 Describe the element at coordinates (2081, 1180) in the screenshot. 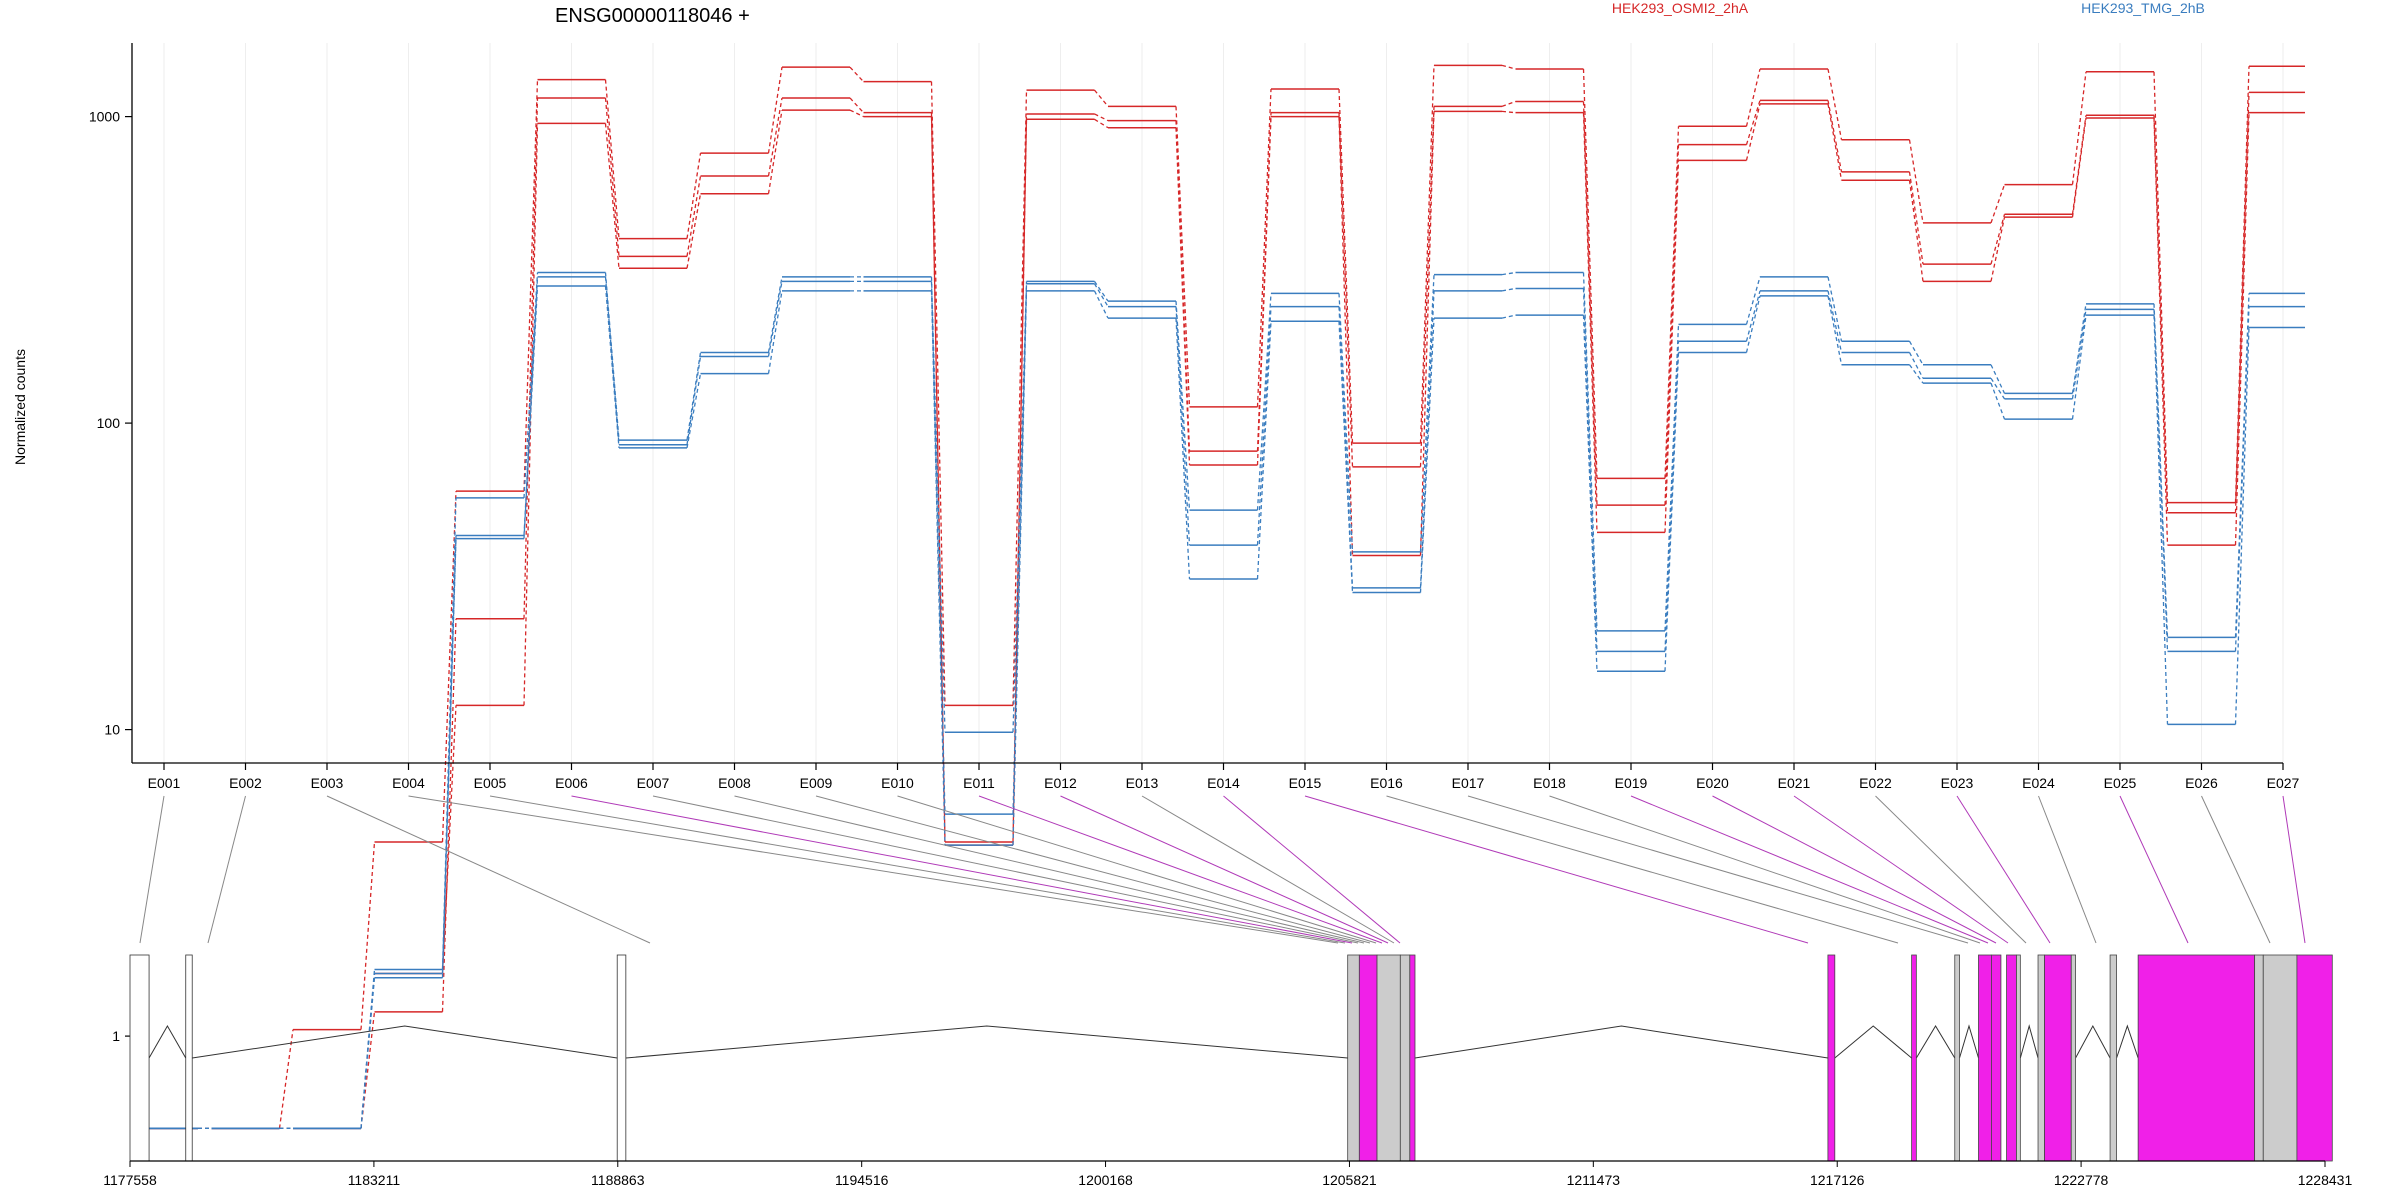

I see `coordinate-label: 1222778` at that location.